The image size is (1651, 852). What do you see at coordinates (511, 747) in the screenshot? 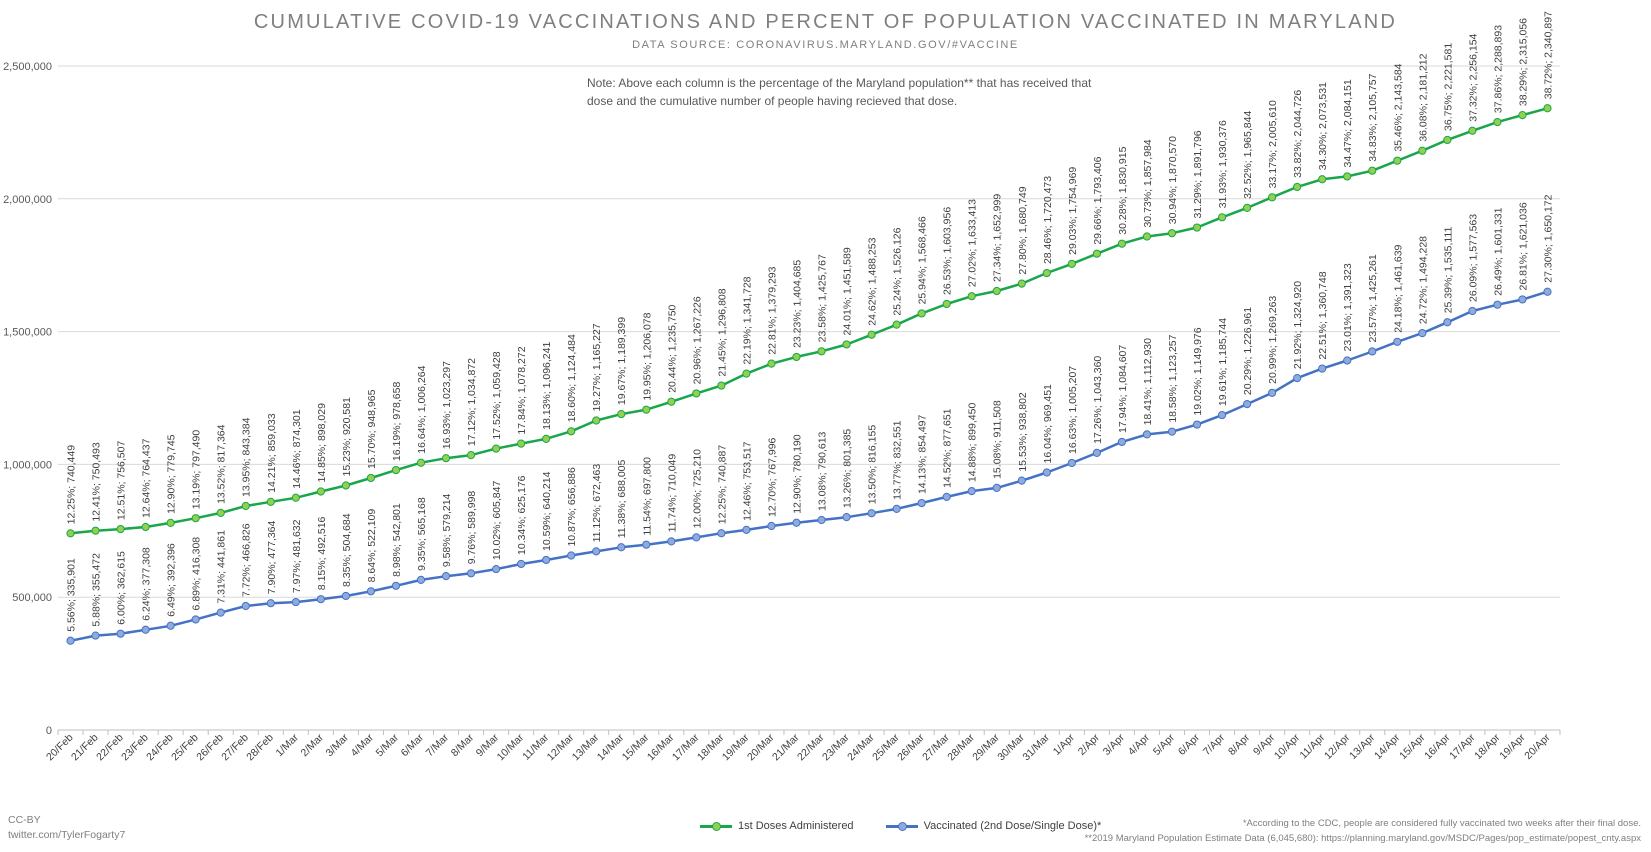
I see `x-tick-label: 10/Mar` at bounding box center [511, 747].